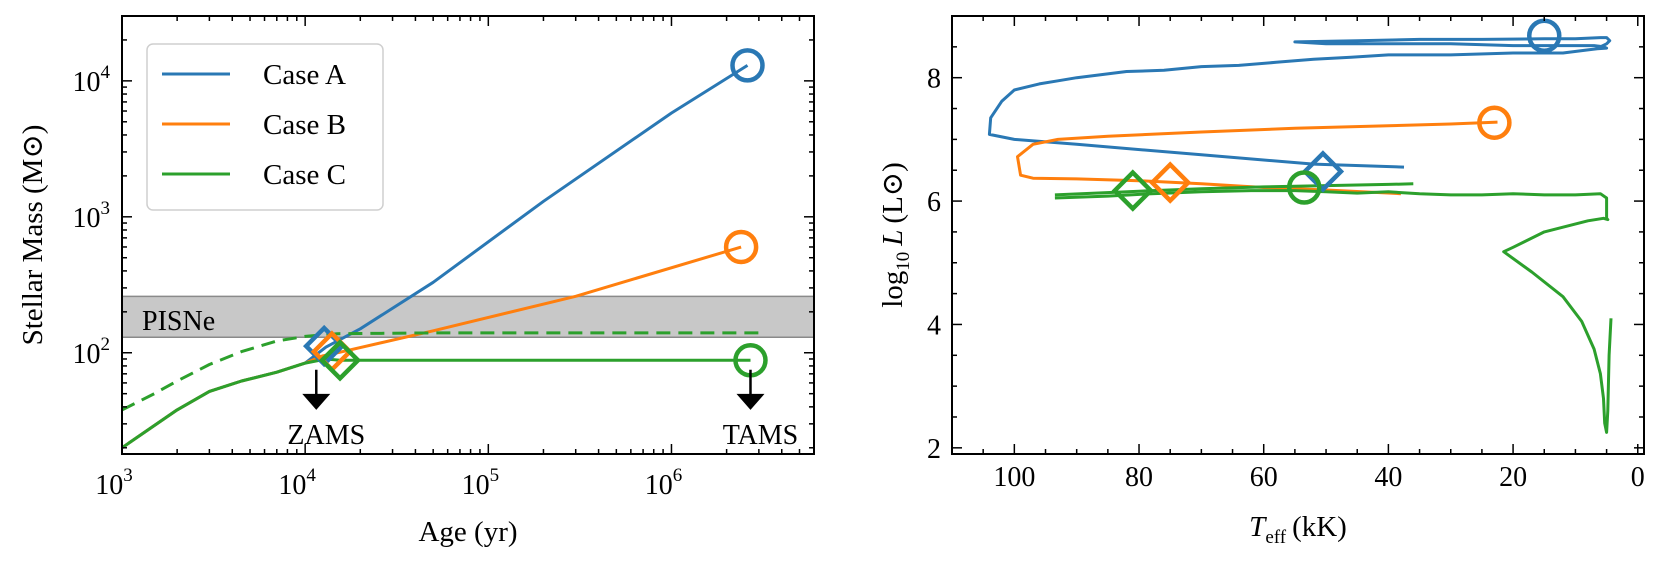 Image resolution: width=1660 pixels, height=567 pixels. What do you see at coordinates (1638, 477) in the screenshot?
I see `right-x-tick-label: 0` at bounding box center [1638, 477].